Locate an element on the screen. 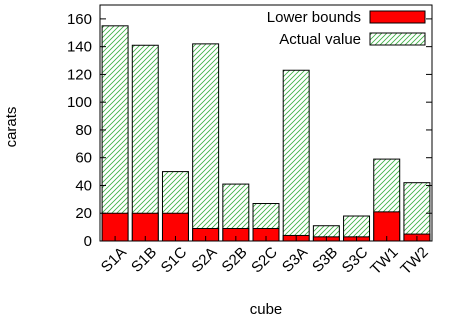  bar-group-s1a is located at coordinates (115, 133).